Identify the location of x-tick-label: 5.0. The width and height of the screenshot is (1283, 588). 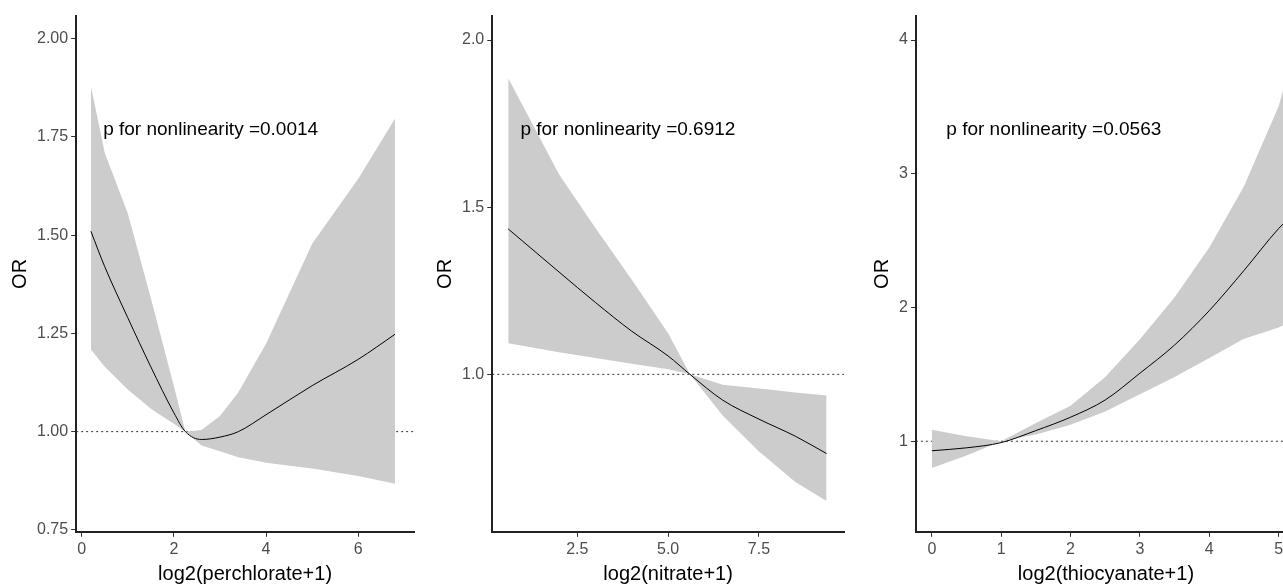
(668, 548).